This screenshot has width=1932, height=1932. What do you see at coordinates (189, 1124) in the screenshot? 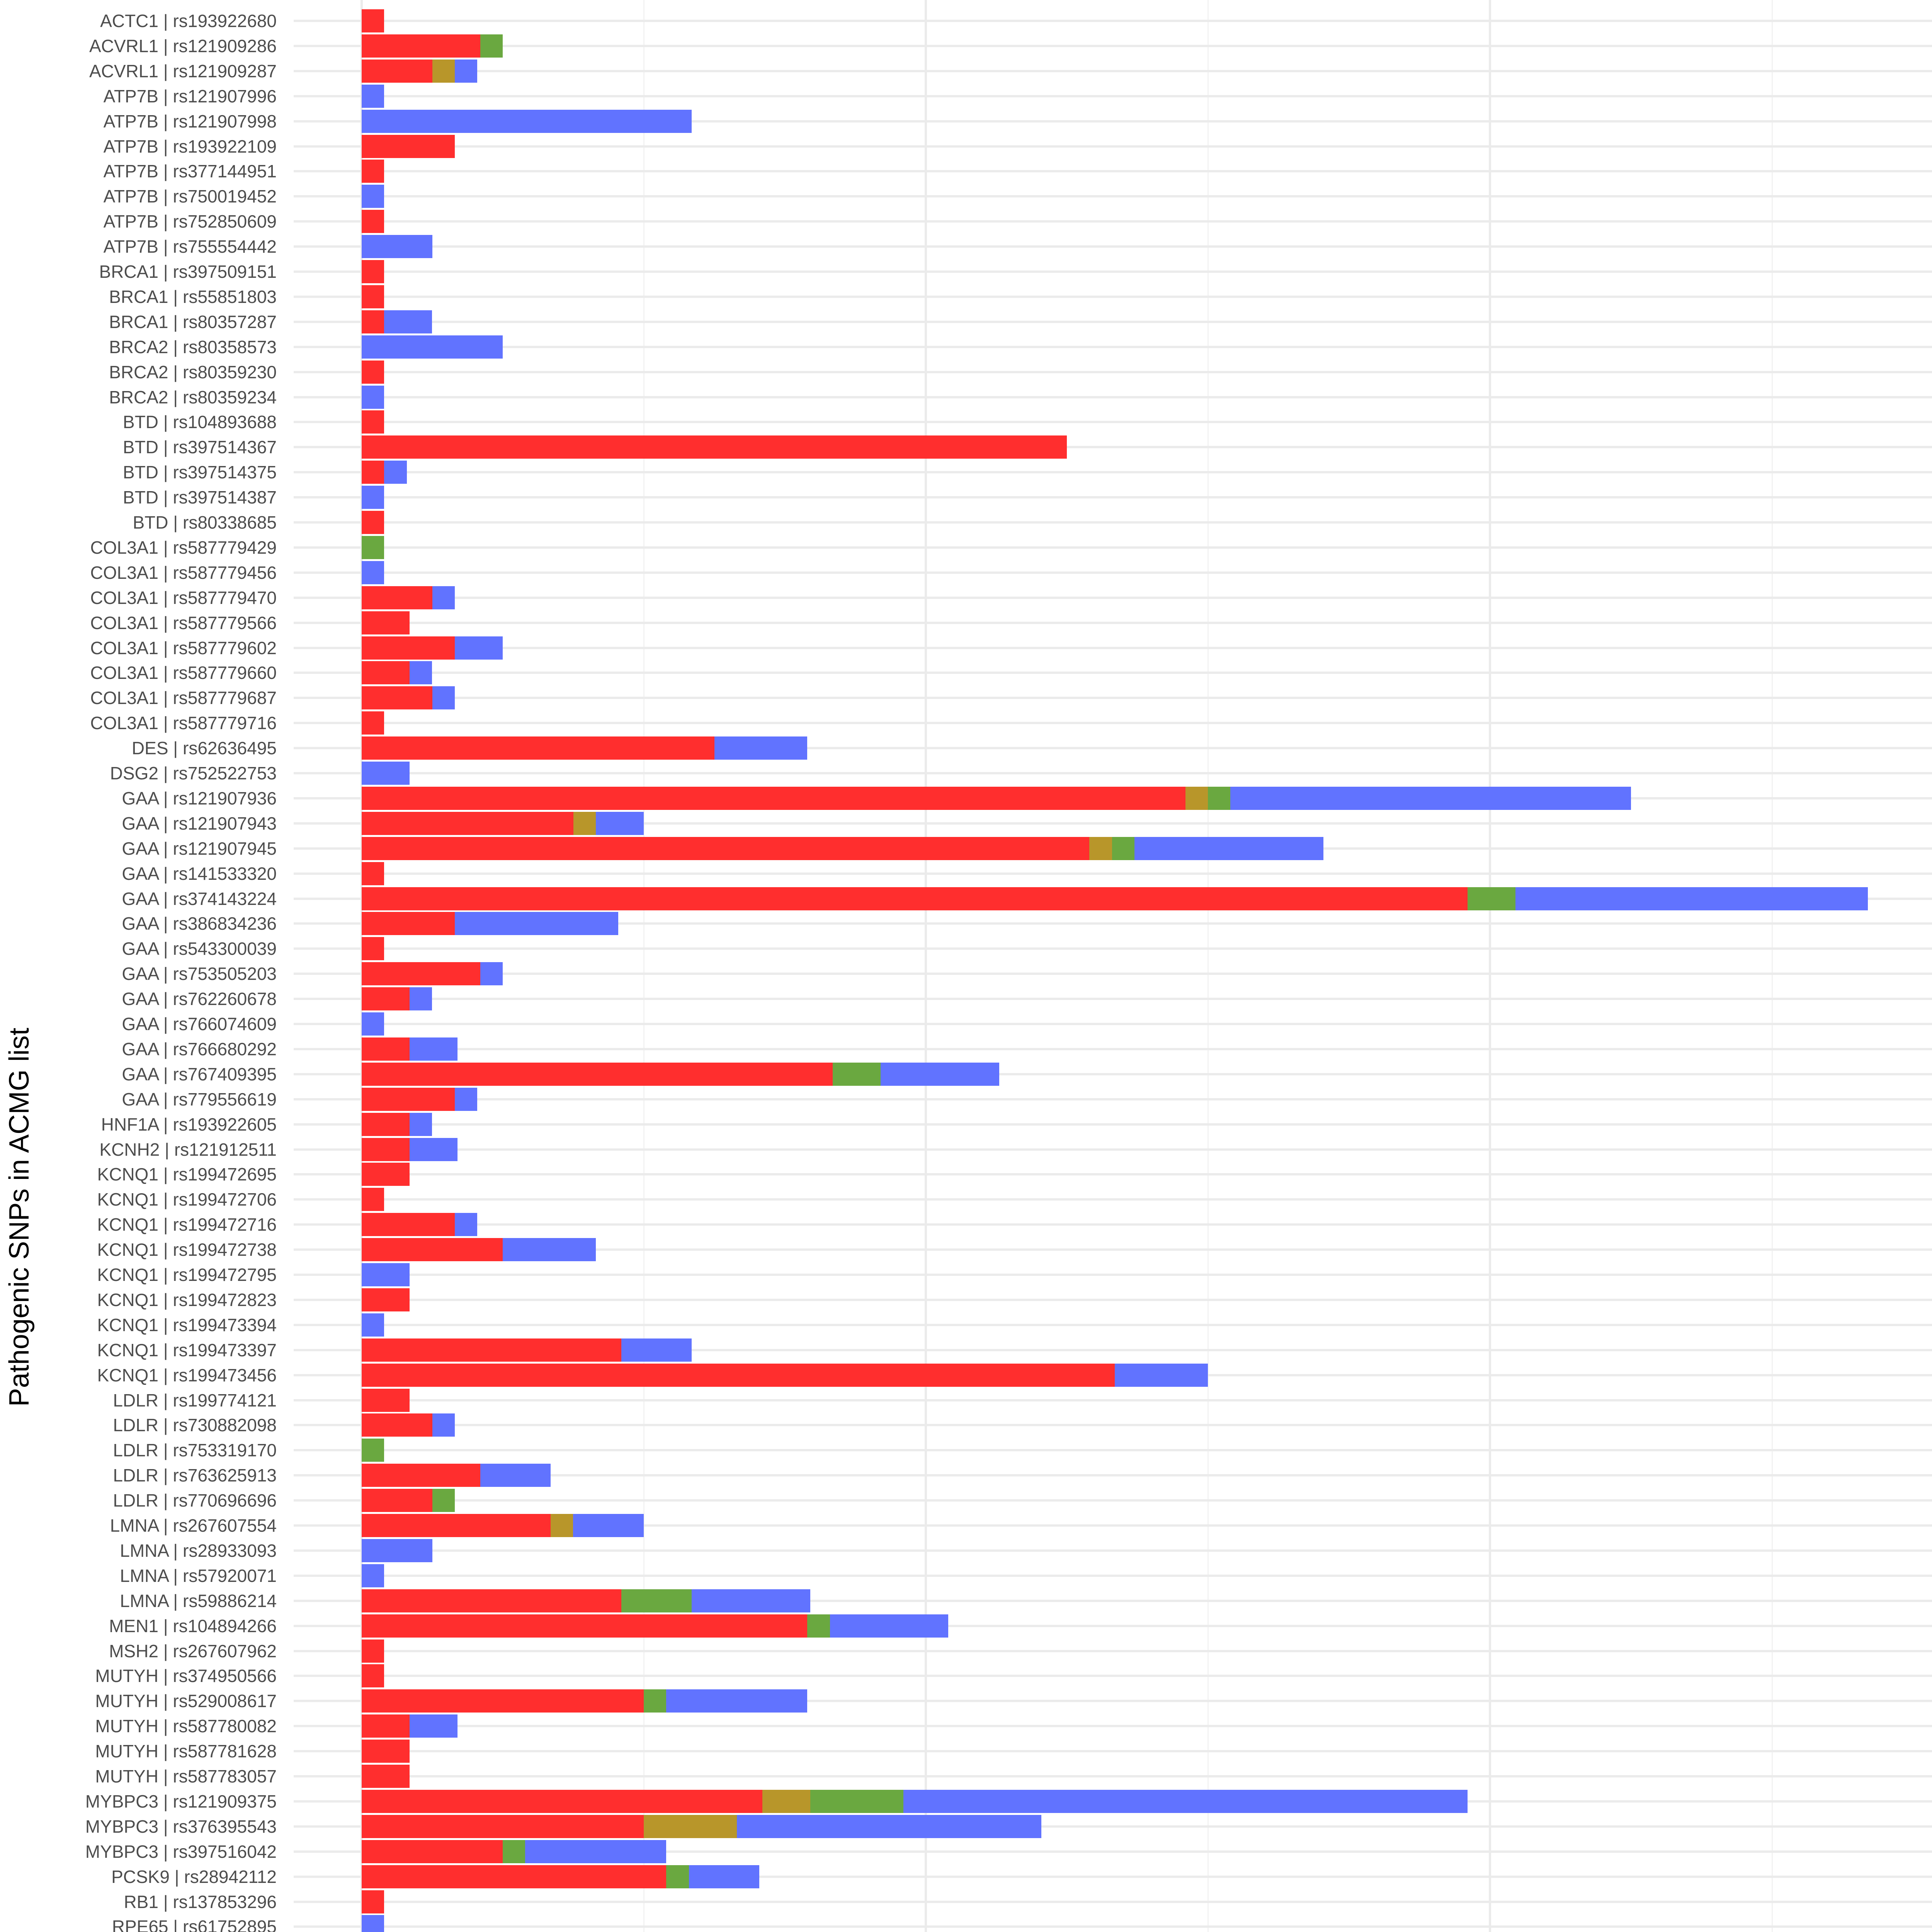
I see `y-tick-label: HNF1A | rs193922605` at bounding box center [189, 1124].